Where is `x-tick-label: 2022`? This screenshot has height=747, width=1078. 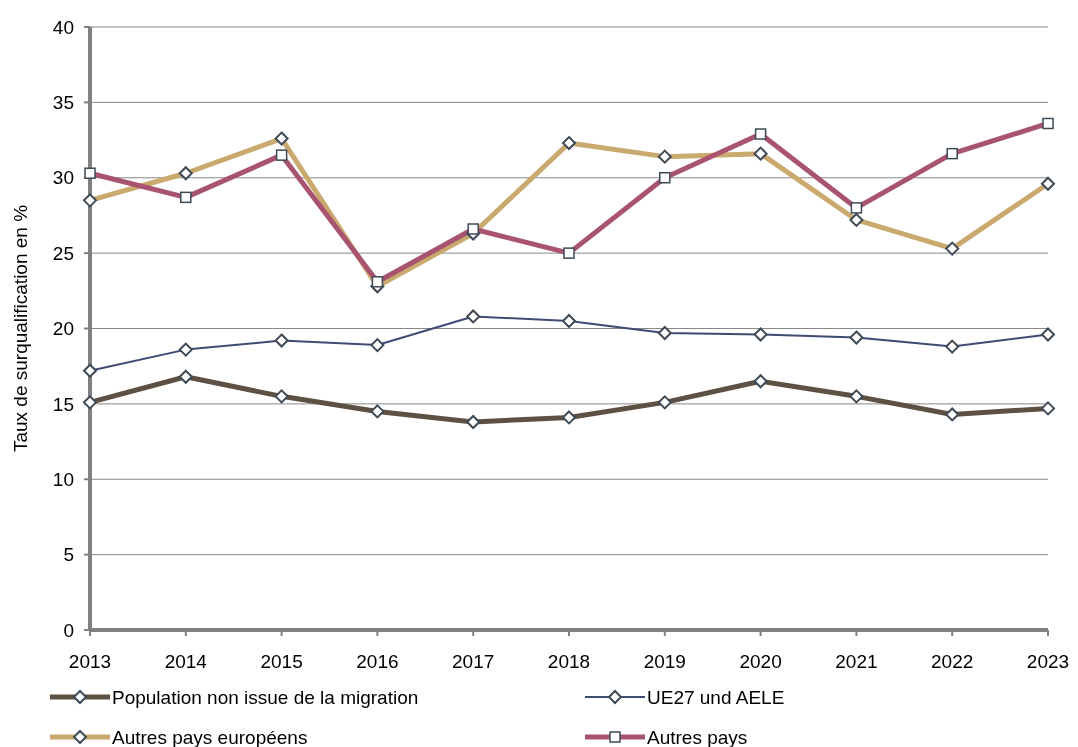
x-tick-label: 2022 is located at coordinates (952, 661).